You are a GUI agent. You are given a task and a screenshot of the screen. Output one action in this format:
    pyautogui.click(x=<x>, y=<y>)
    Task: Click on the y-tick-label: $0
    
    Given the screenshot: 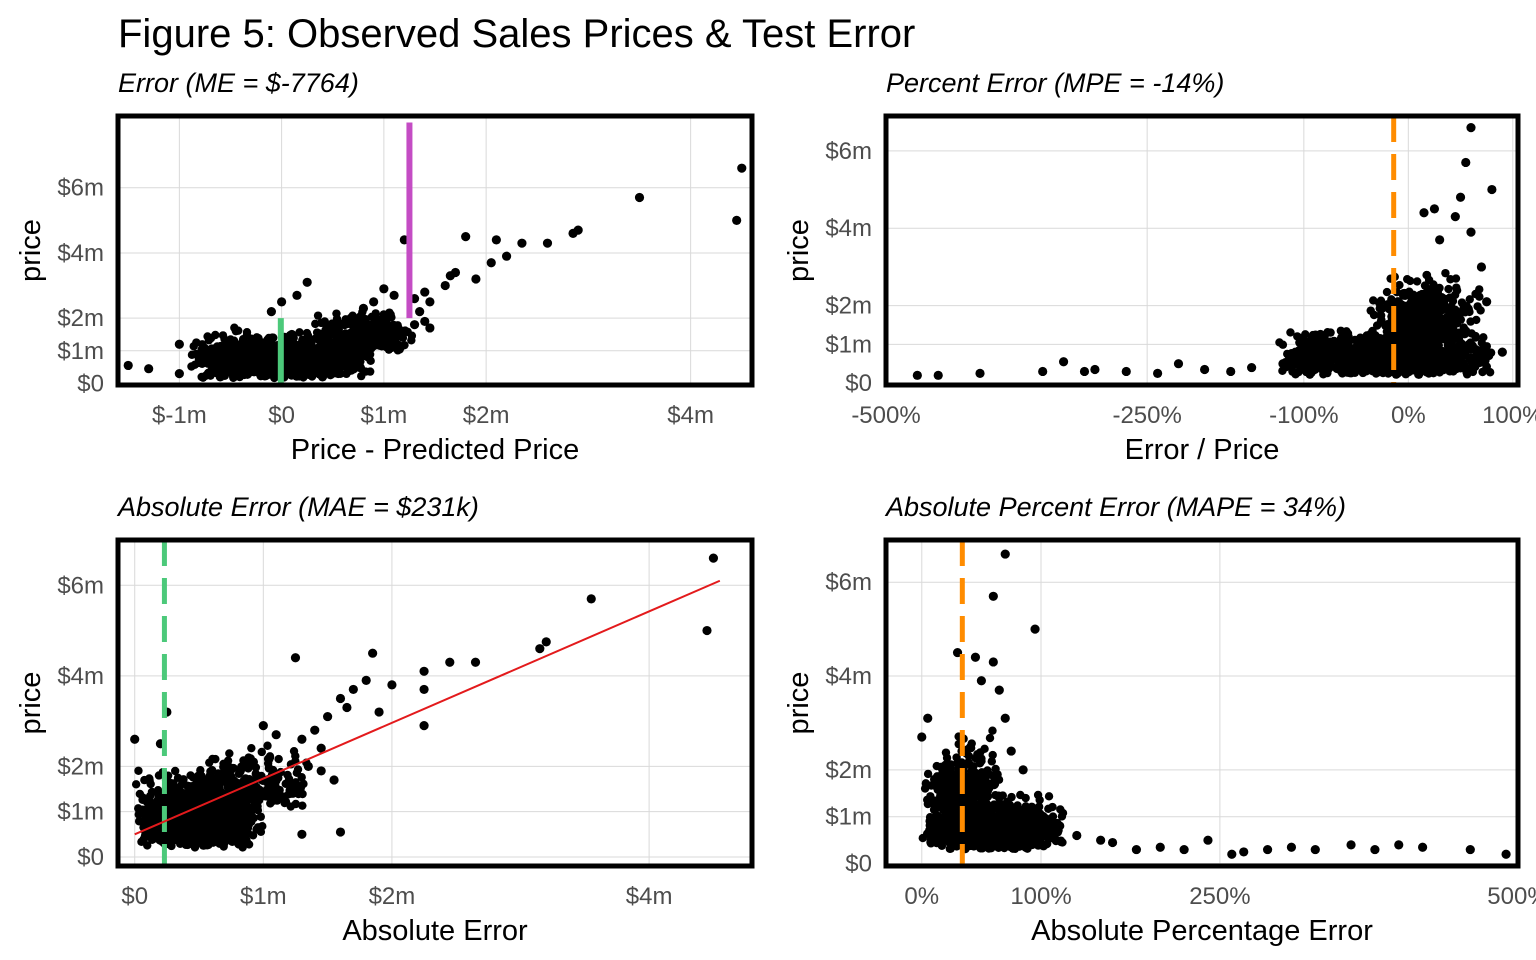 What is the action you would take?
    pyautogui.click(x=858, y=383)
    